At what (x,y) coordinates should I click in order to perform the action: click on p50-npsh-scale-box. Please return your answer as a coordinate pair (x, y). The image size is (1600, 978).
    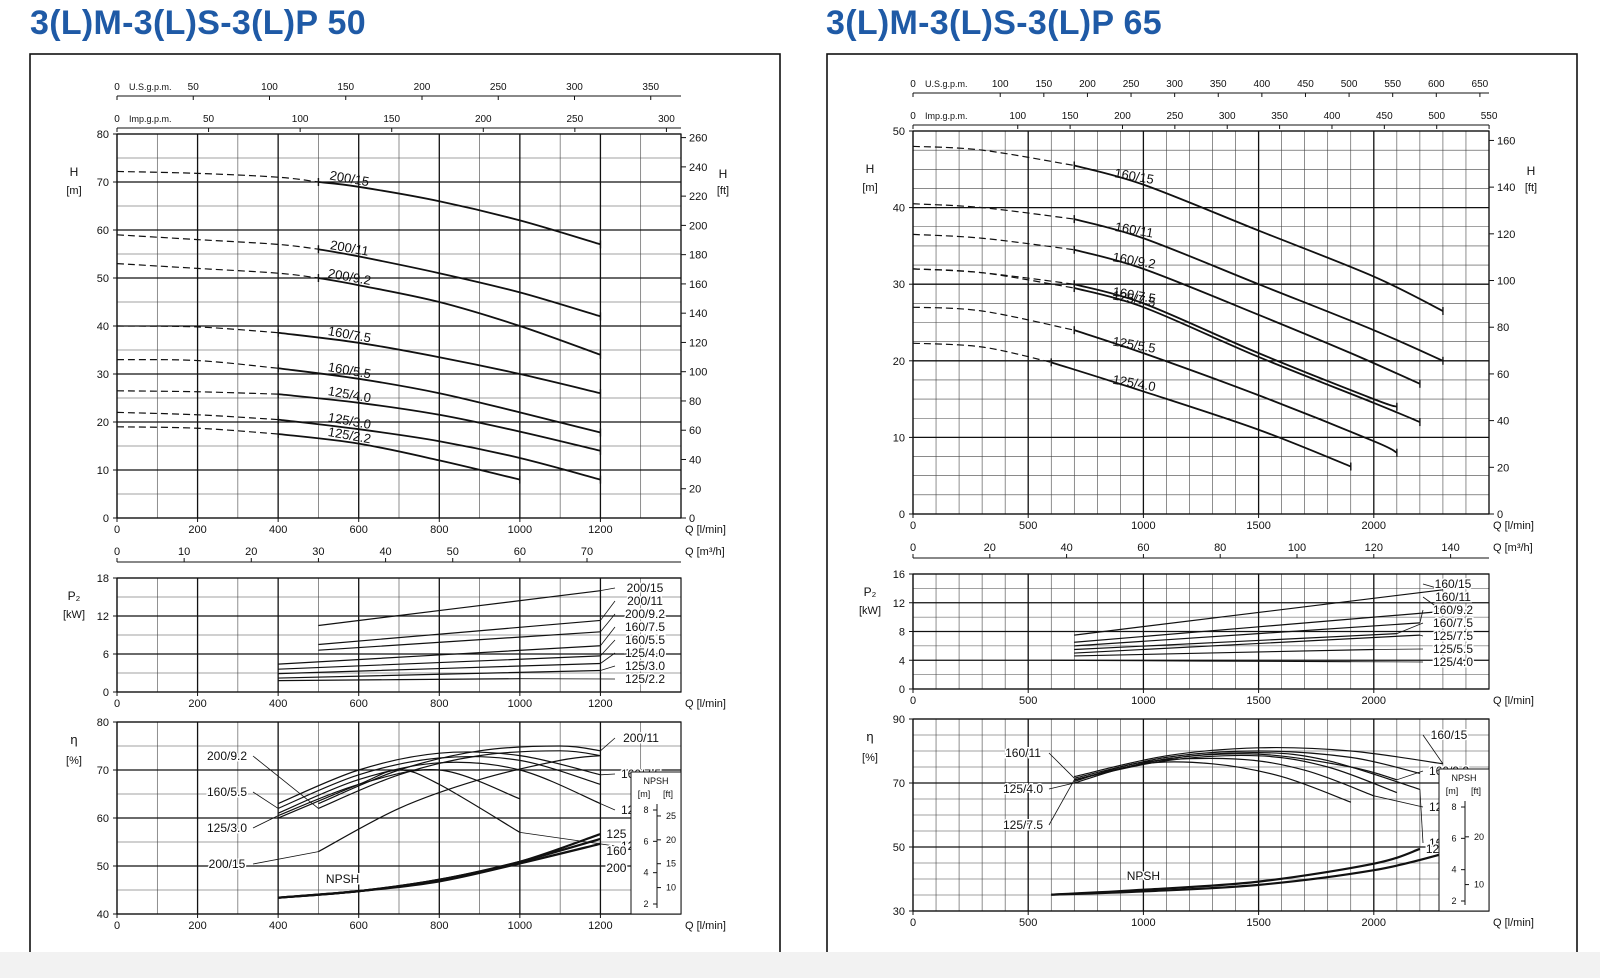
    Looking at the image, I should click on (656, 843).